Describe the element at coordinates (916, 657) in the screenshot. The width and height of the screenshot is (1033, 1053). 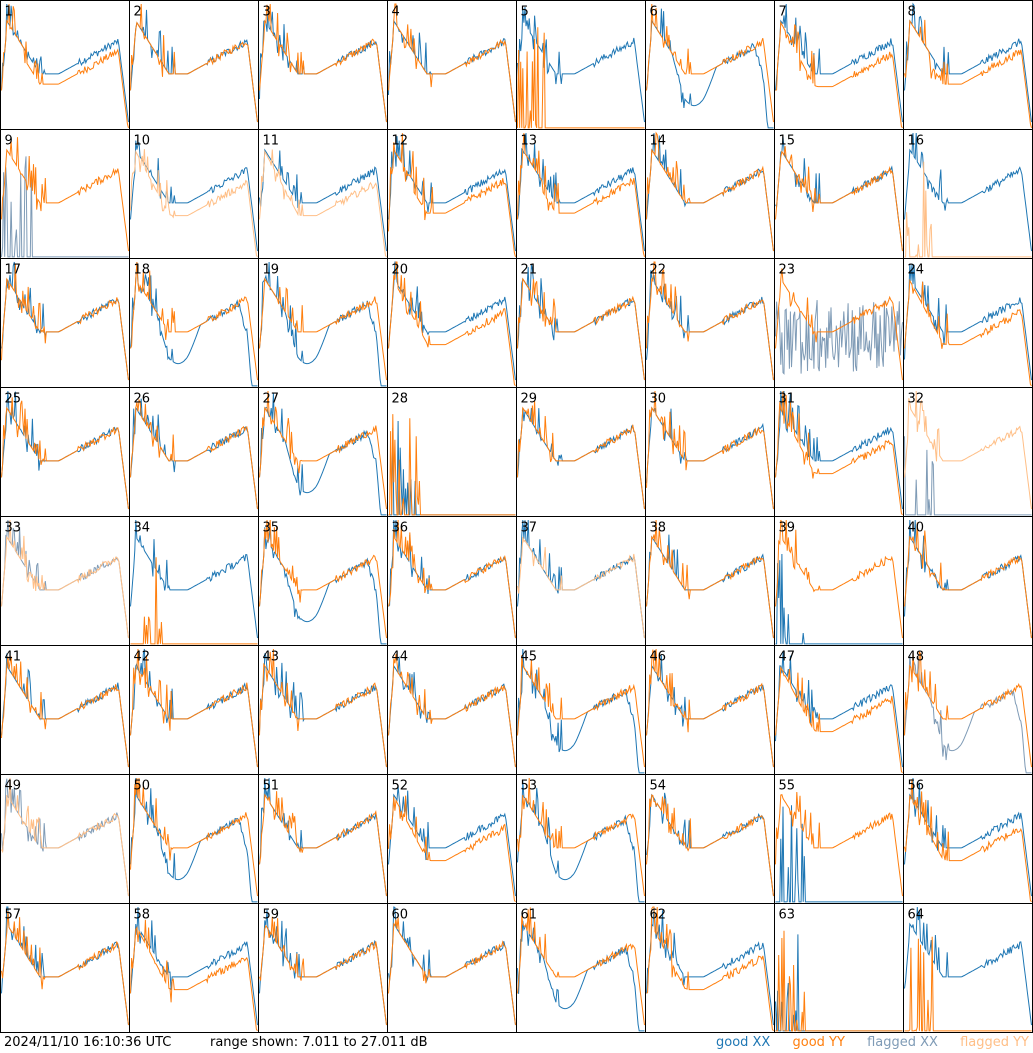
I see `tile-label: 48` at that location.